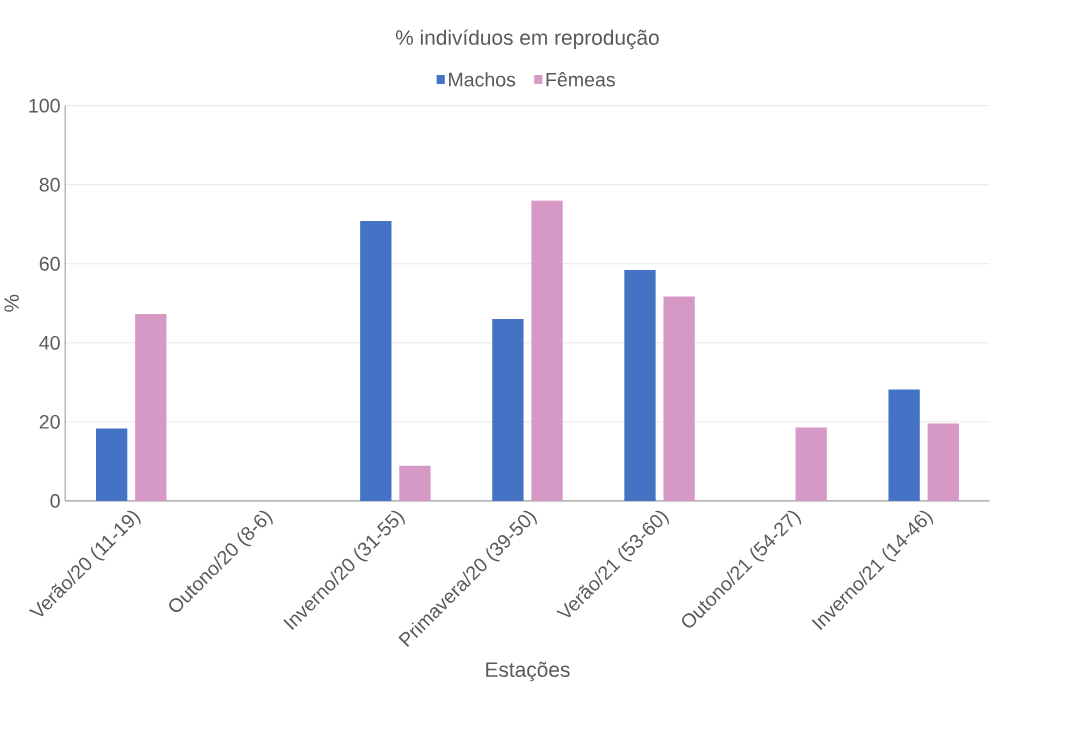 This screenshot has width=1091, height=733. Describe the element at coordinates (11, 303) in the screenshot. I see `y-axis-title: %` at that location.